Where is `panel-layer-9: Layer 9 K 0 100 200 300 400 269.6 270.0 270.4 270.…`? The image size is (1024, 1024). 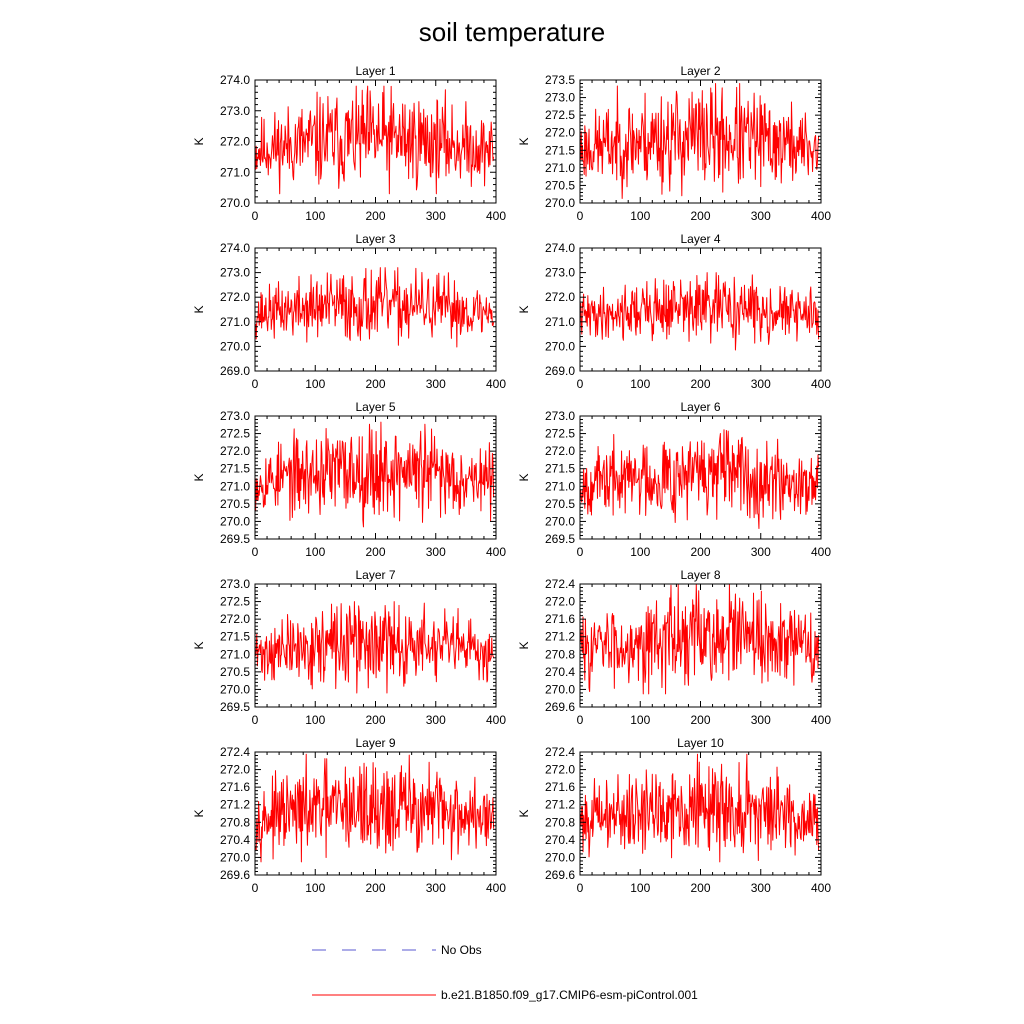 panel-layer-9: Layer 9 K 0 100 200 300 400 269.6 270.0 270.4 270.… is located at coordinates (349, 815).